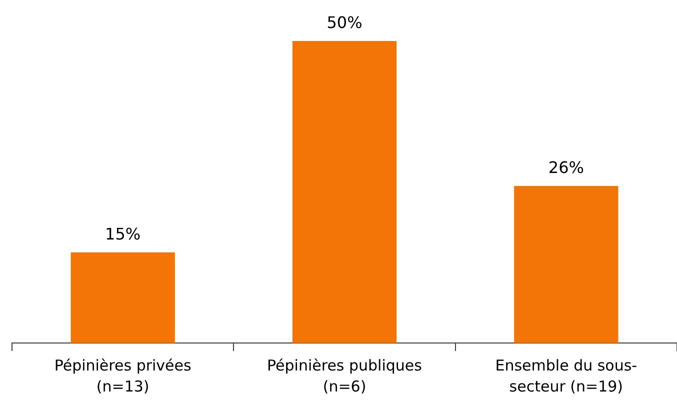  I want to click on x-tick-label: Ensemble du sous-secteur (n=19), so click(566, 376).